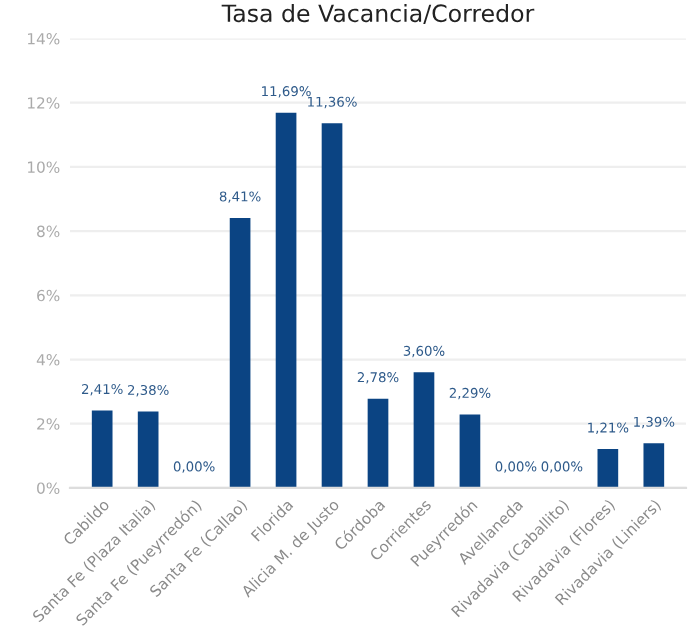 This screenshot has width=700, height=642. I want to click on chart-title: Tasa de Vacancia/Corredor, so click(378, 14).